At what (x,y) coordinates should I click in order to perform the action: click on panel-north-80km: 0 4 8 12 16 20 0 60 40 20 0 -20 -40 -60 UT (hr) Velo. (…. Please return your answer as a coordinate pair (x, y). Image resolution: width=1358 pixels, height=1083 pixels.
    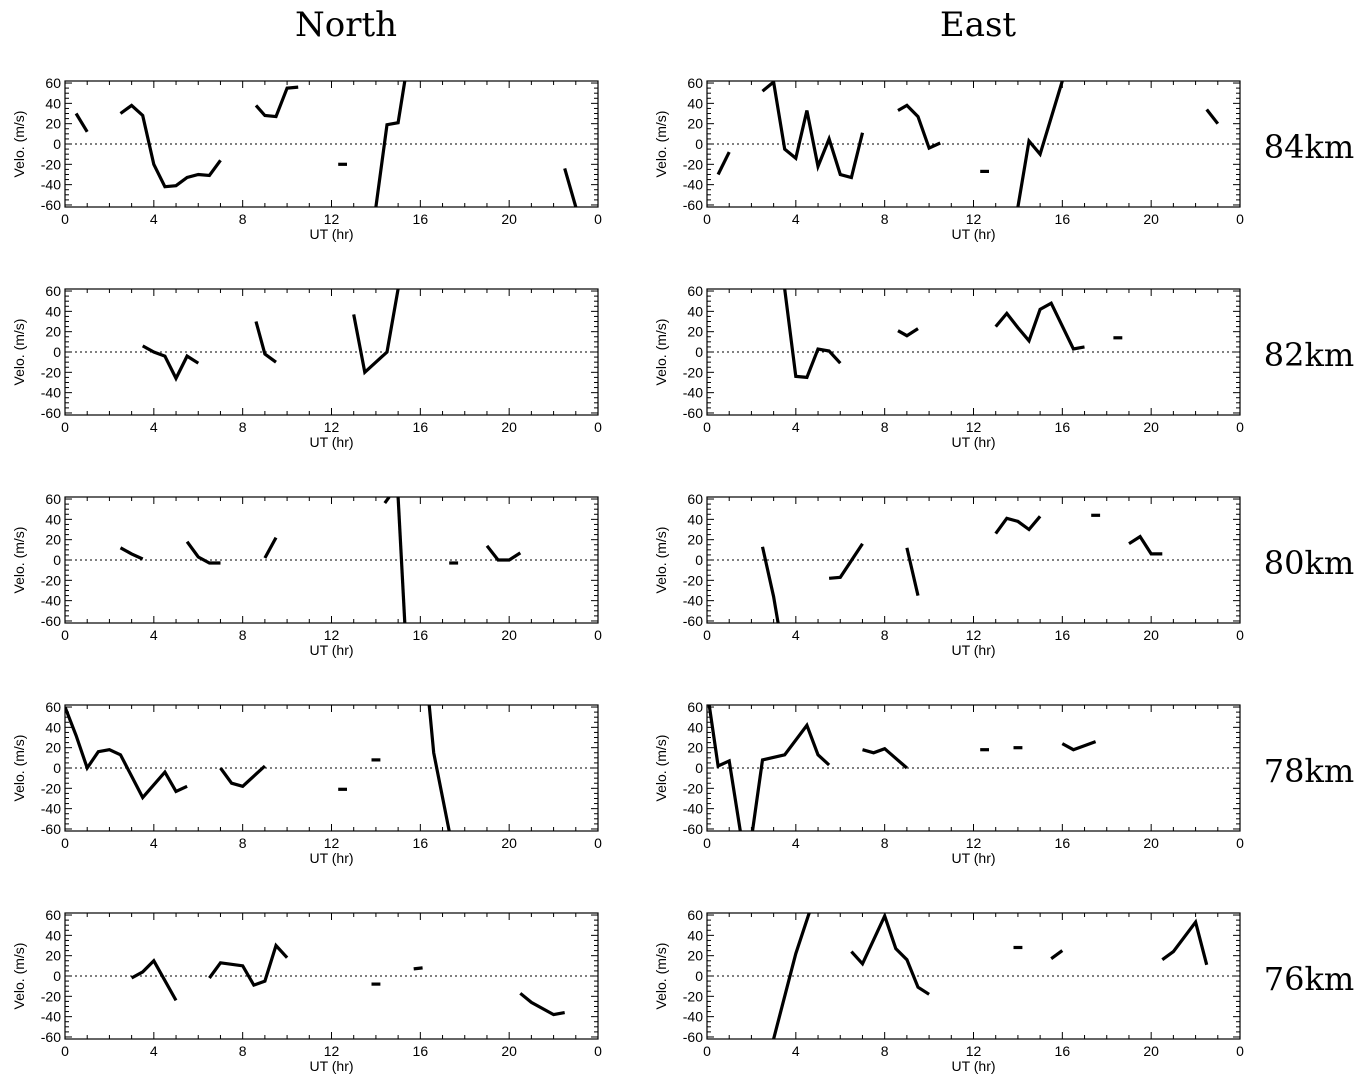
    Looking at the image, I should click on (306, 574).